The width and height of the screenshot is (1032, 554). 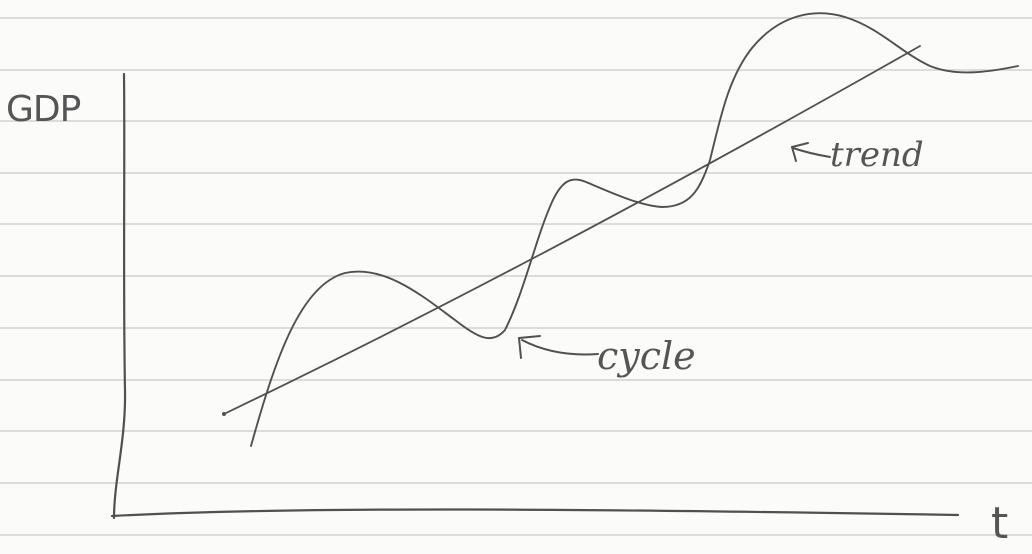 What do you see at coordinates (877, 155) in the screenshot?
I see `trend-annotation: trend` at bounding box center [877, 155].